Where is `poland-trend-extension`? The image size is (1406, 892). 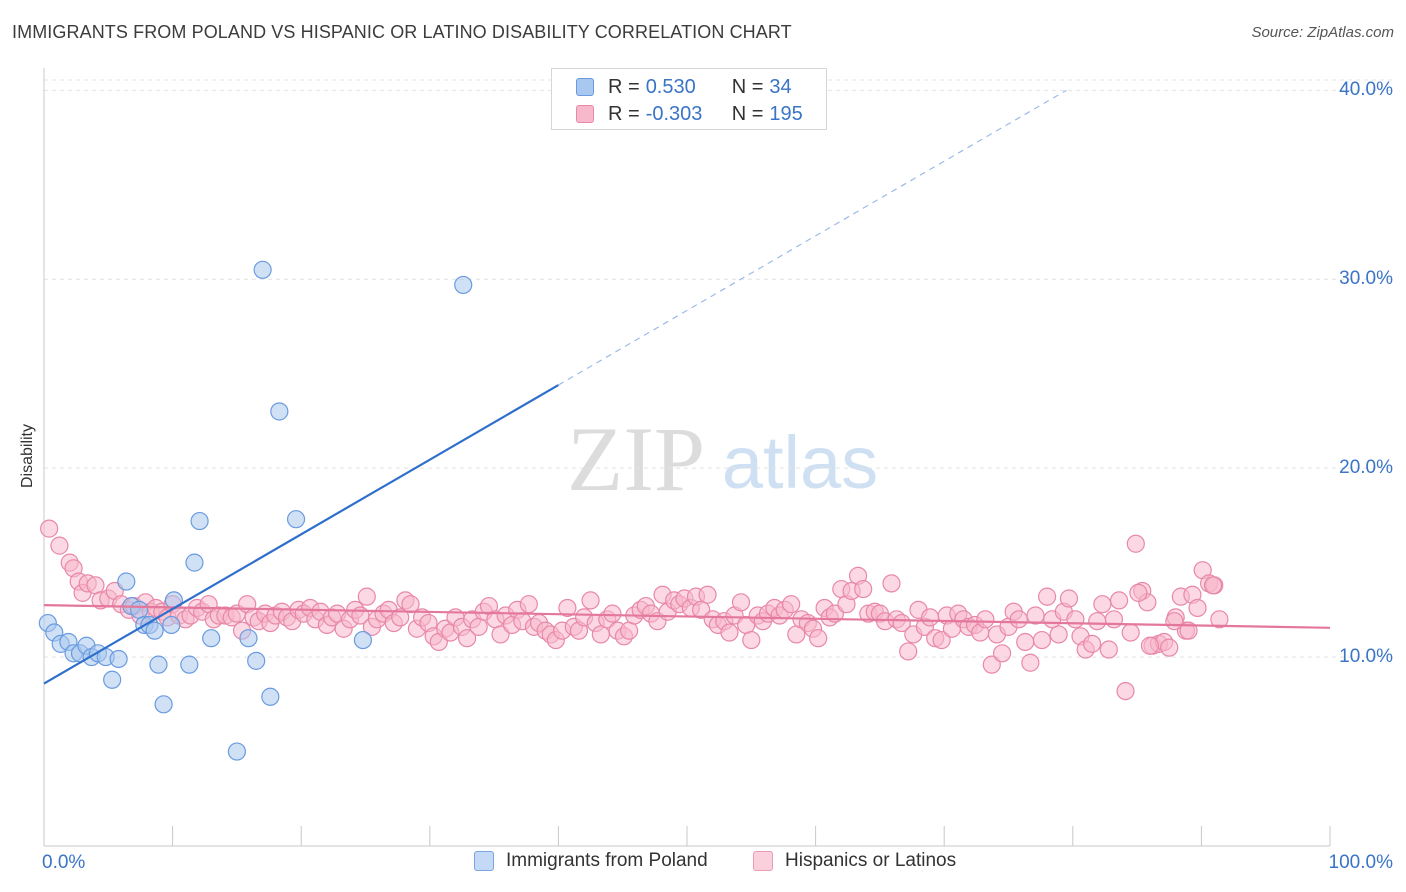
poland-trend-extension is located at coordinates (812, 237).